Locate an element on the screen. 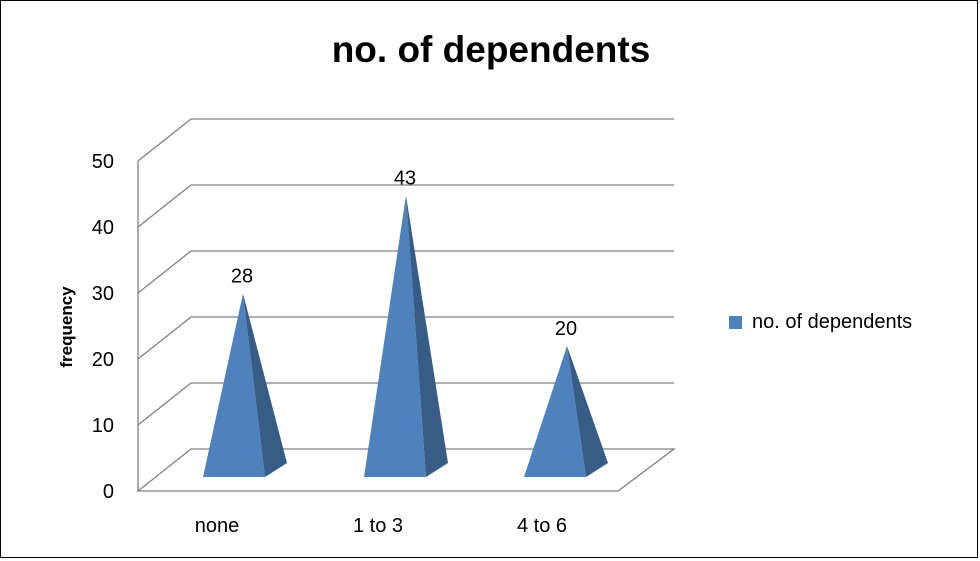 This screenshot has height=561, width=980. y-axis-title: frequency is located at coordinates (66, 327).